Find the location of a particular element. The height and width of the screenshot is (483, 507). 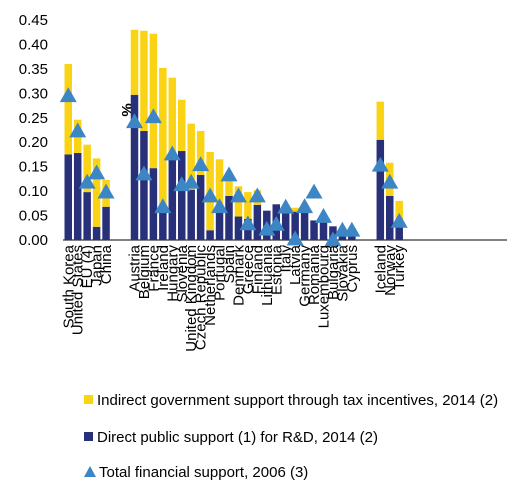

x-tick-label: Hungary is located at coordinates (172, 273).